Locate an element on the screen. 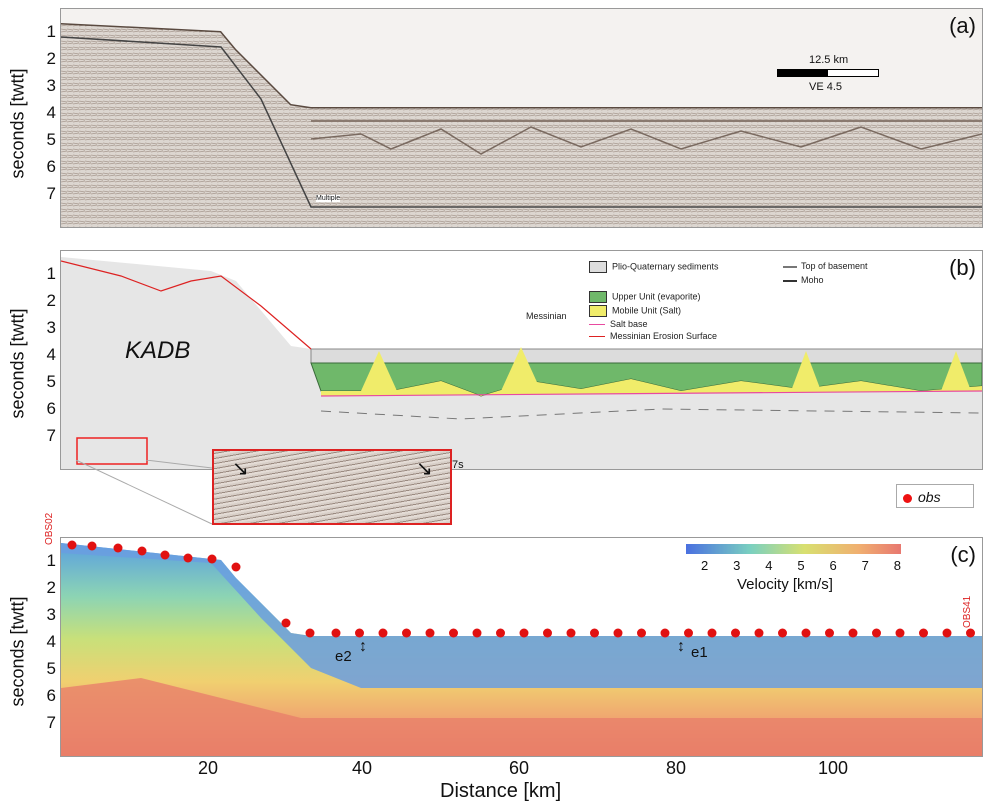 This screenshot has height=806, width=983. legend-erosion: Messinian Erosion Surface is located at coordinates (653, 336).